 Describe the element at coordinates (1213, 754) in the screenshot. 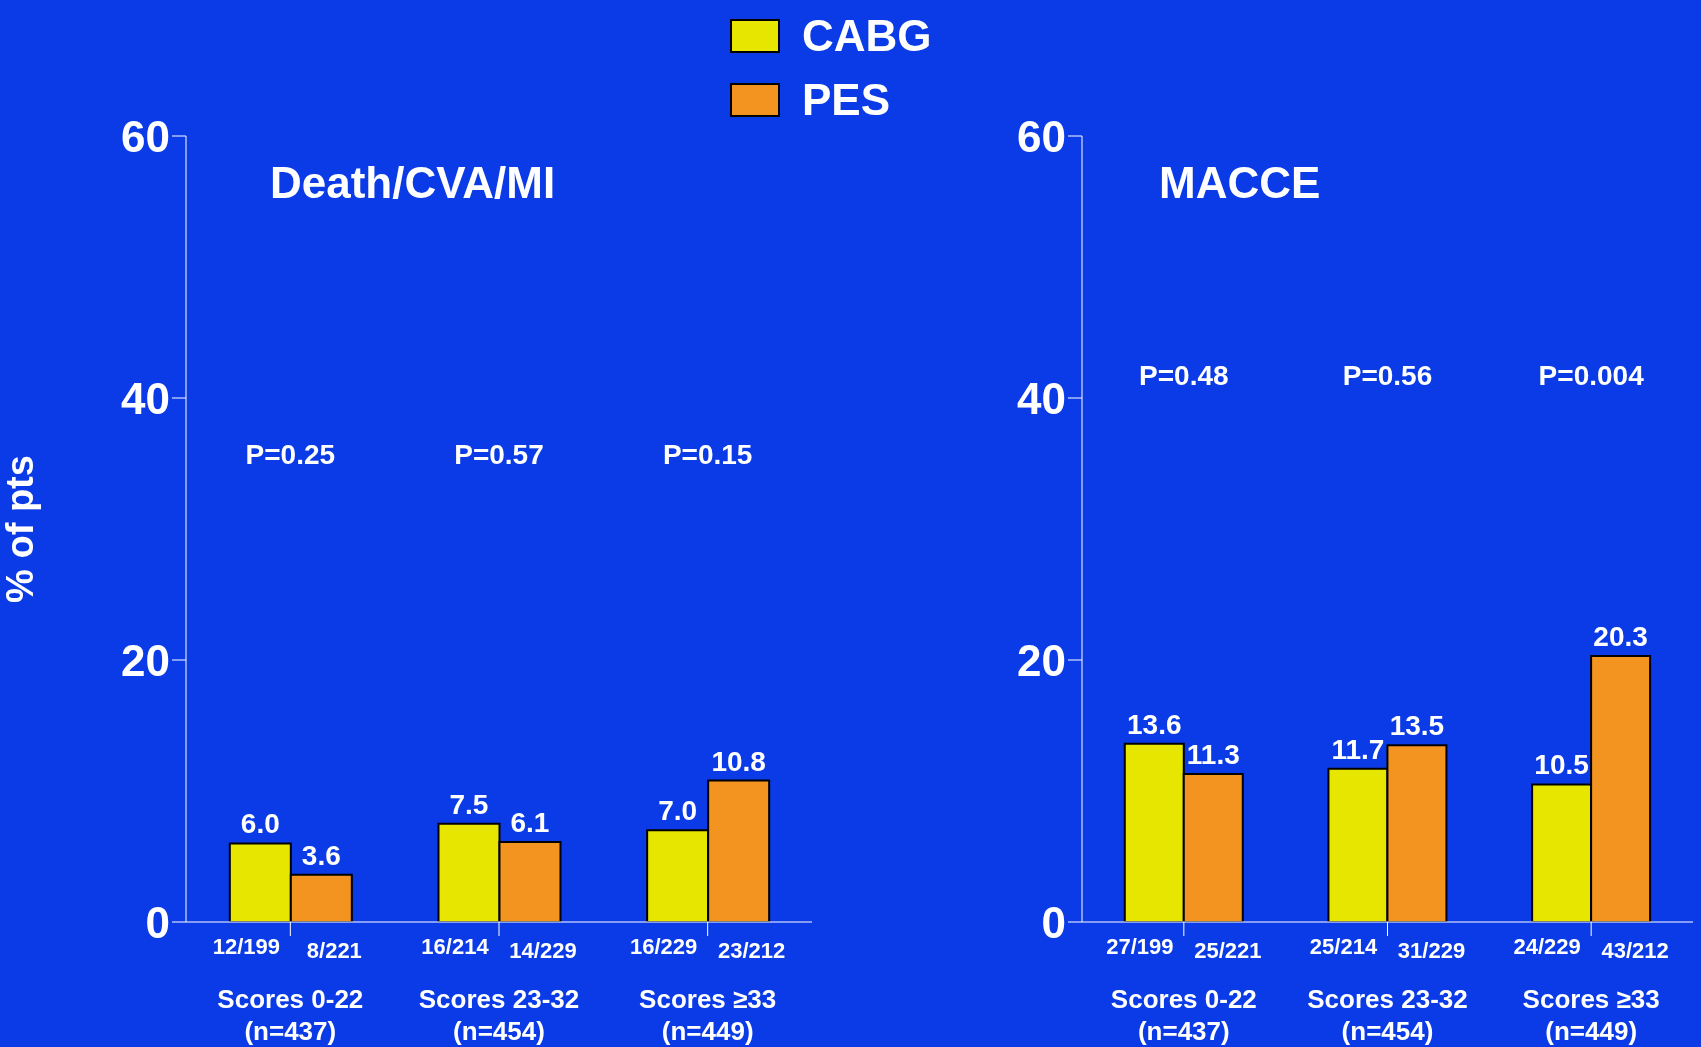

I see `data-label: 11.3` at that location.